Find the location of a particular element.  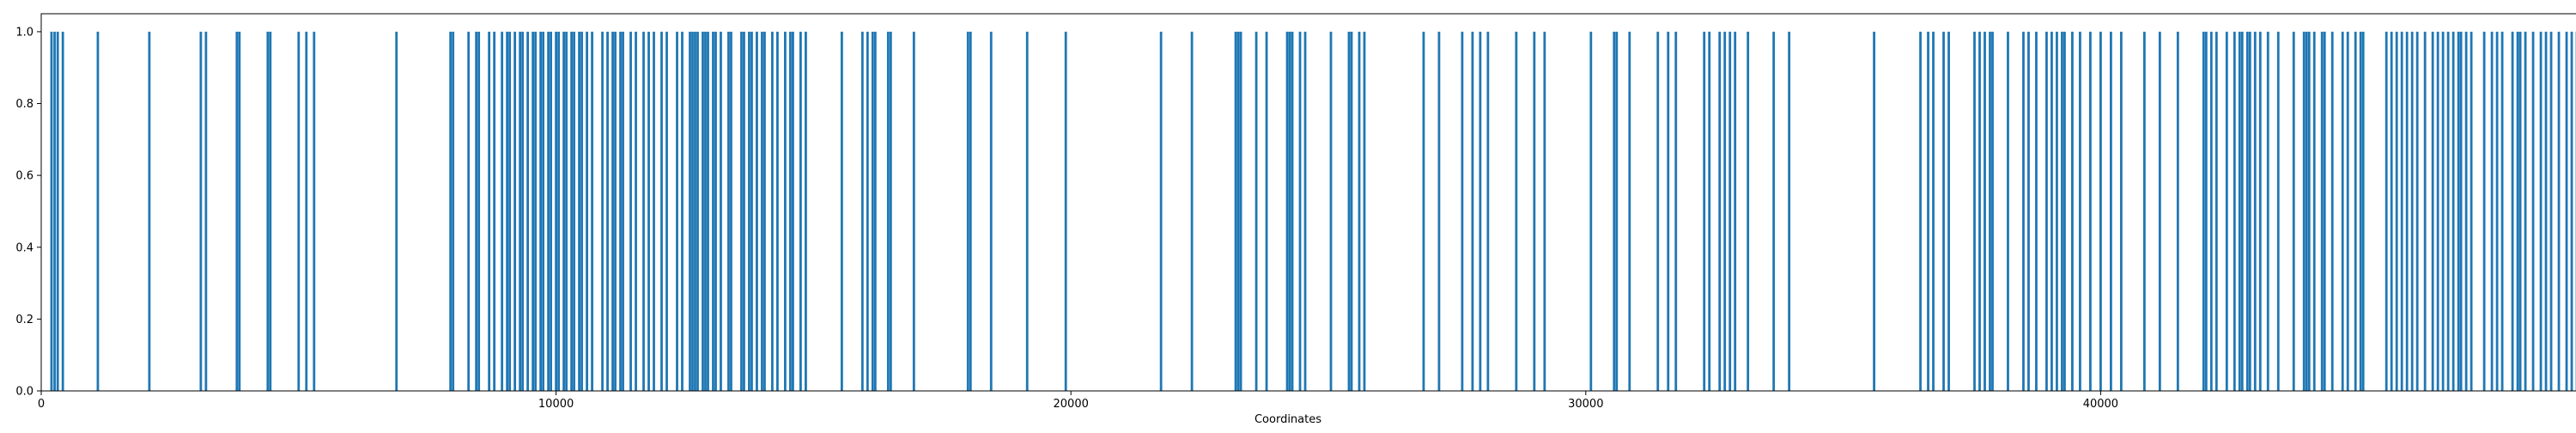

y-tick-label: 0.0 is located at coordinates (24, 392).